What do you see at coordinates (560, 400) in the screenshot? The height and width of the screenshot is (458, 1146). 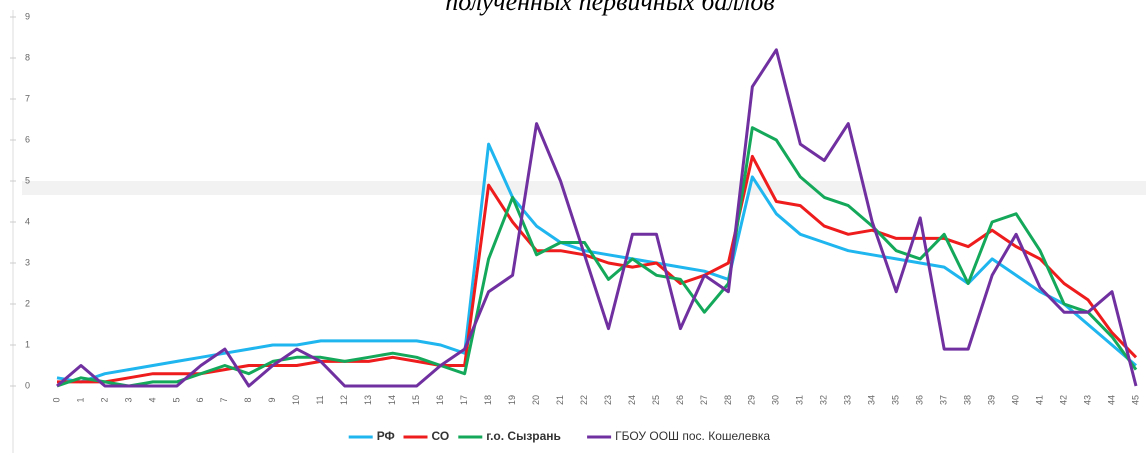 I see `x-tick-label: 21` at bounding box center [560, 400].